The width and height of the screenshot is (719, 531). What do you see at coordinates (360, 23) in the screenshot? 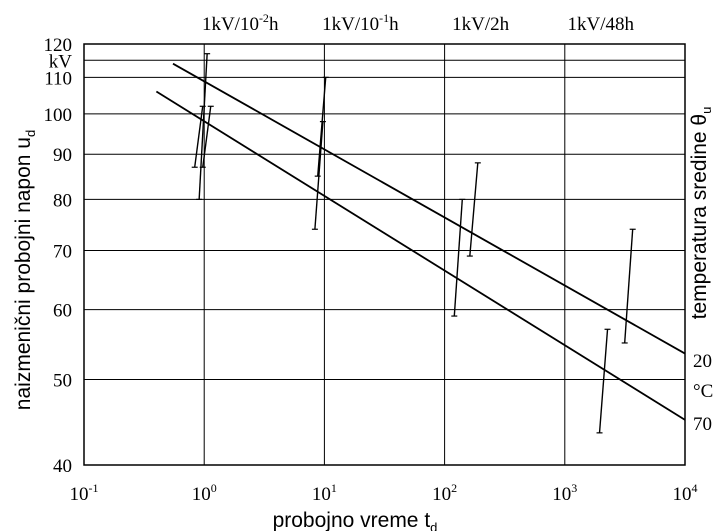
I see `top-rate-label: 1kV/10-1h` at bounding box center [360, 23].